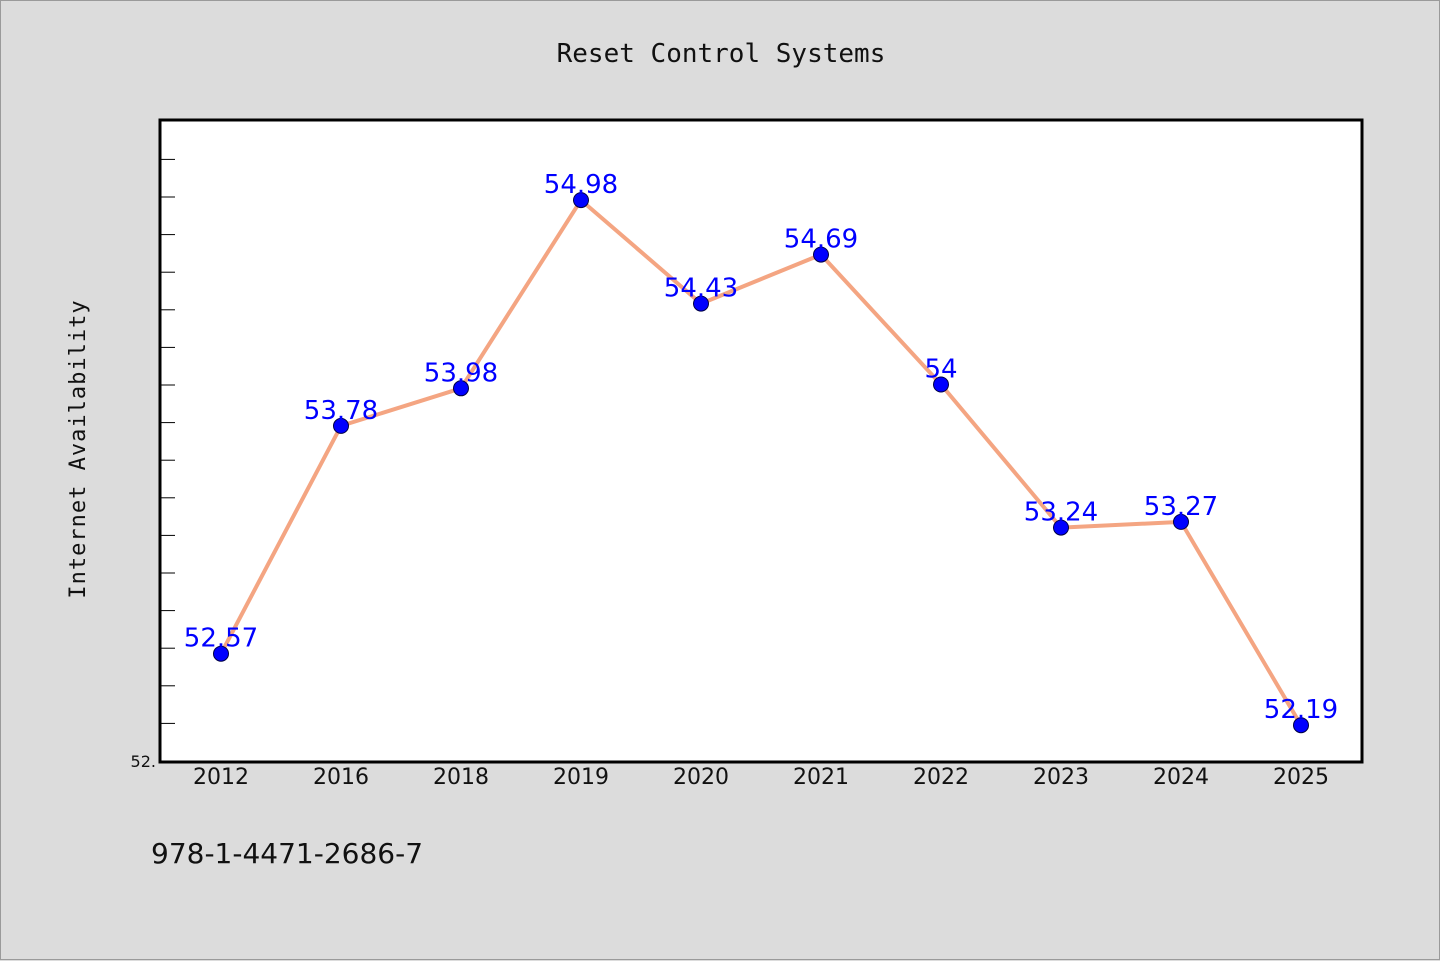  Describe the element at coordinates (721, 54) in the screenshot. I see `chart-title: Reset Control Systems` at that location.